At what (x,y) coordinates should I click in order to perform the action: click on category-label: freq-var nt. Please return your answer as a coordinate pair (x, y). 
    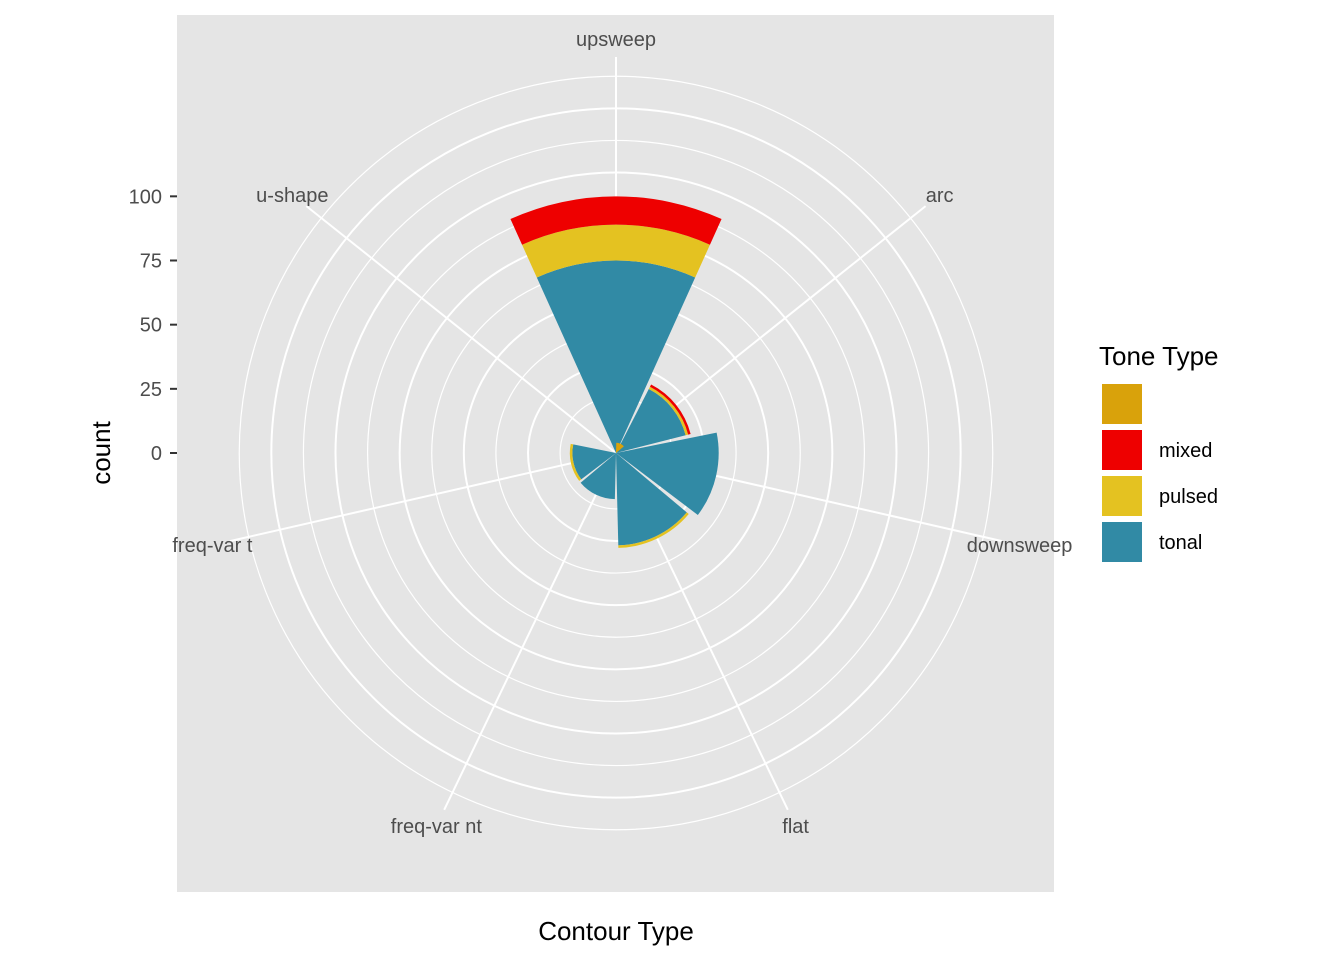
    Looking at the image, I should click on (437, 827).